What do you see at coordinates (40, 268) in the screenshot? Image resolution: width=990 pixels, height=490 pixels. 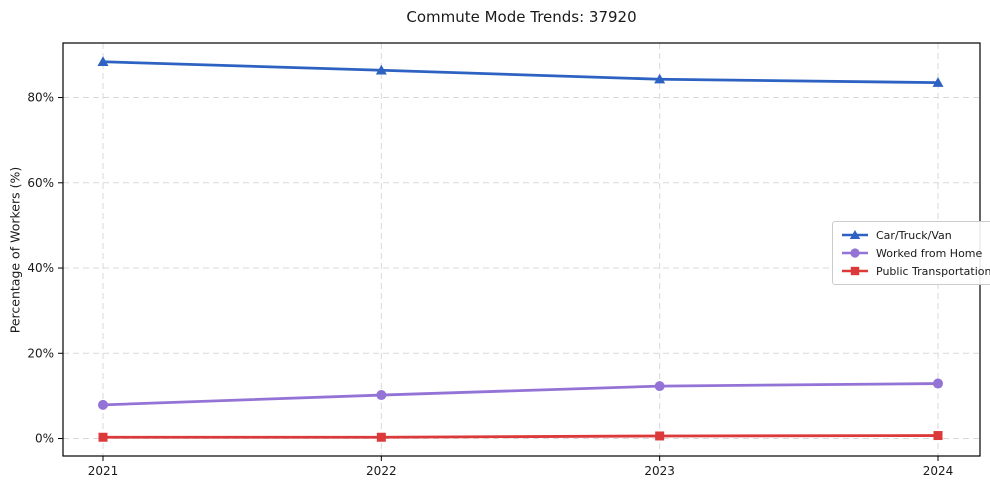 I see `y-tick-label: 40%` at bounding box center [40, 268].